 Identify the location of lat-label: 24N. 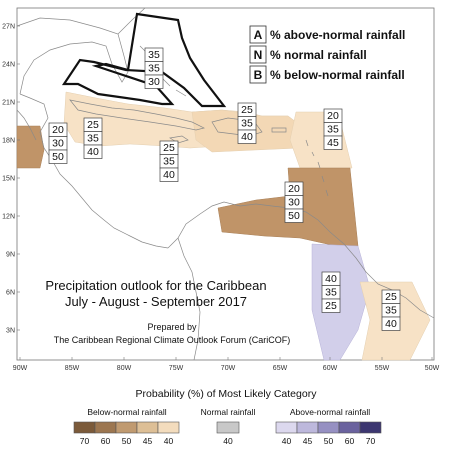
(8, 65).